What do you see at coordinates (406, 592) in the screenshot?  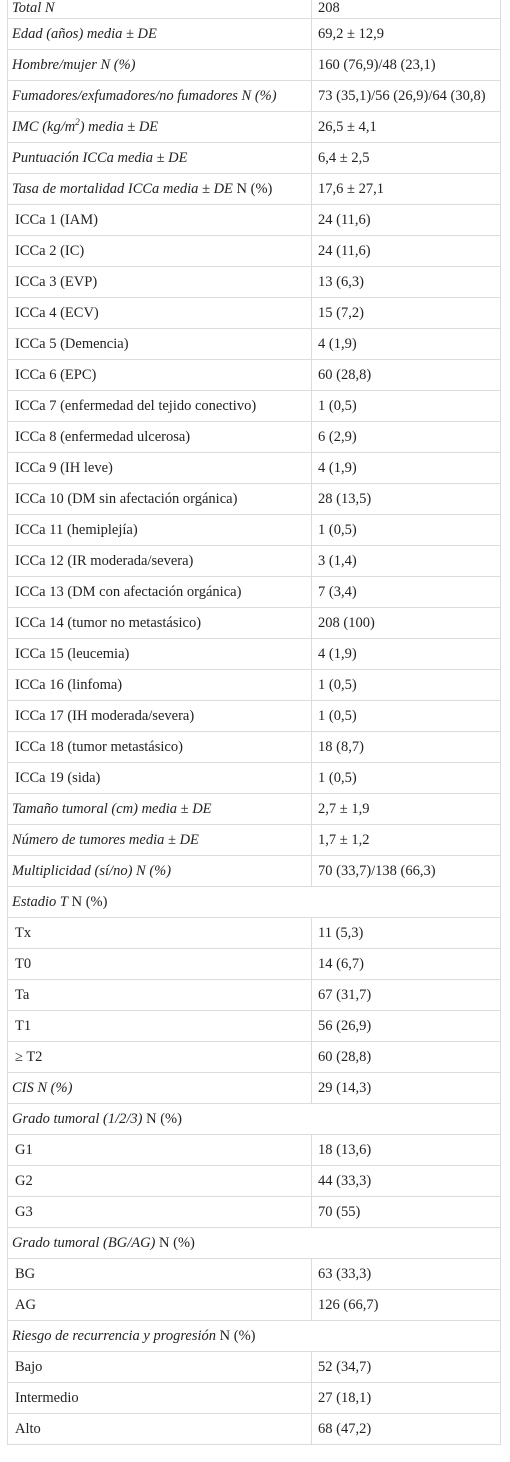 I see `row-value: 7 (3,4)` at bounding box center [406, 592].